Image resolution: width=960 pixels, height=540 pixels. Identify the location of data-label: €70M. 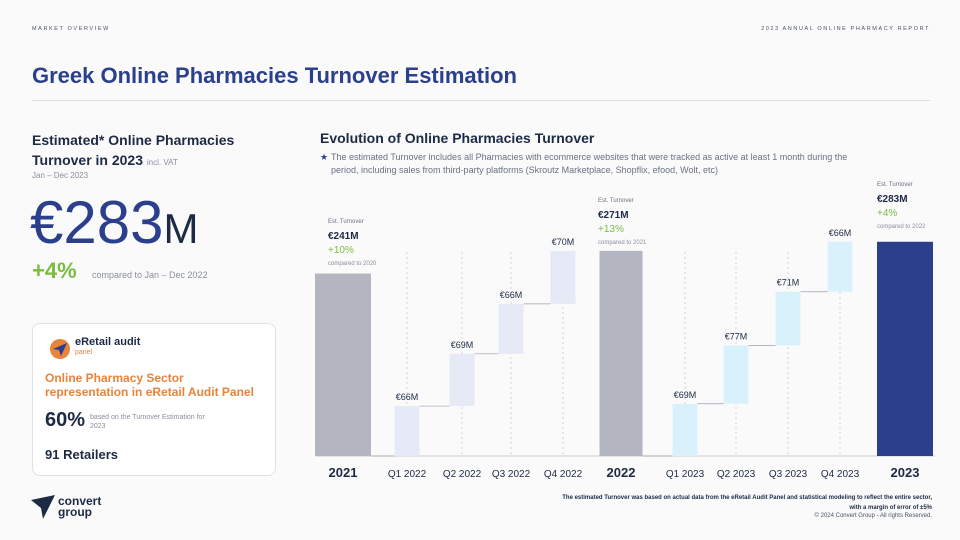
(563, 242).